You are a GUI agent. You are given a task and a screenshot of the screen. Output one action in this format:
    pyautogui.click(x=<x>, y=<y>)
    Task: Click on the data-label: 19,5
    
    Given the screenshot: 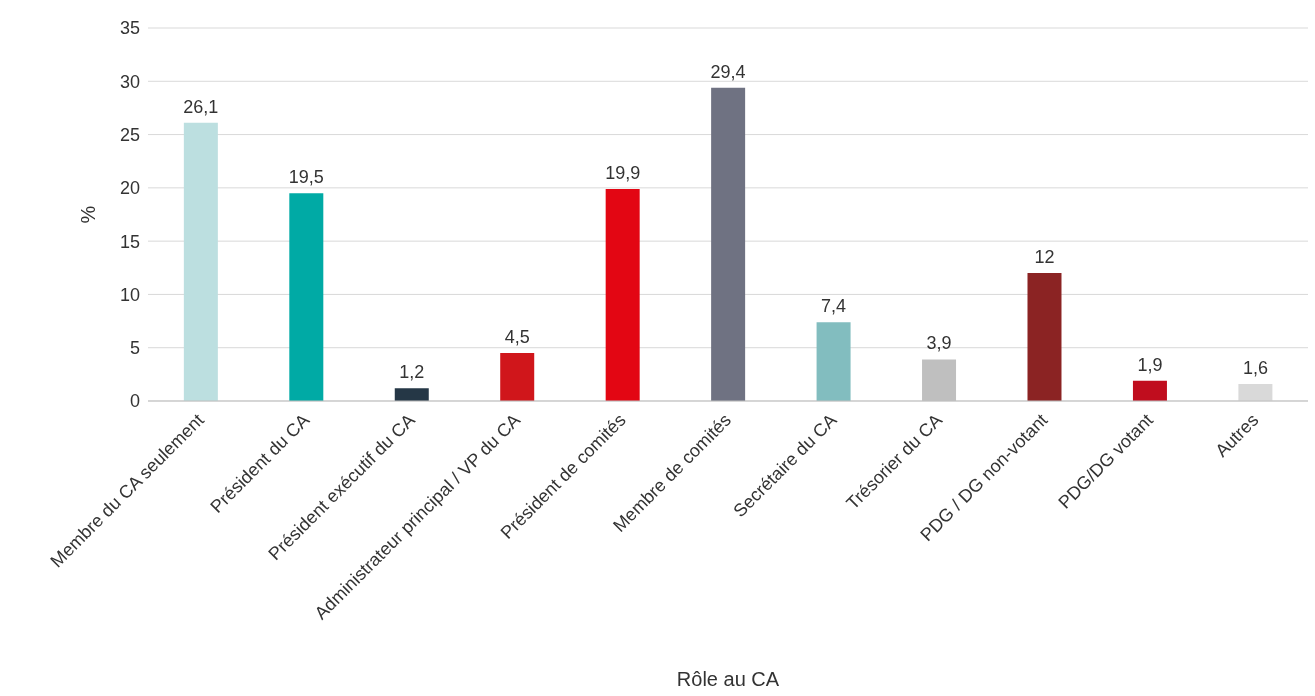 What is the action you would take?
    pyautogui.click(x=306, y=177)
    